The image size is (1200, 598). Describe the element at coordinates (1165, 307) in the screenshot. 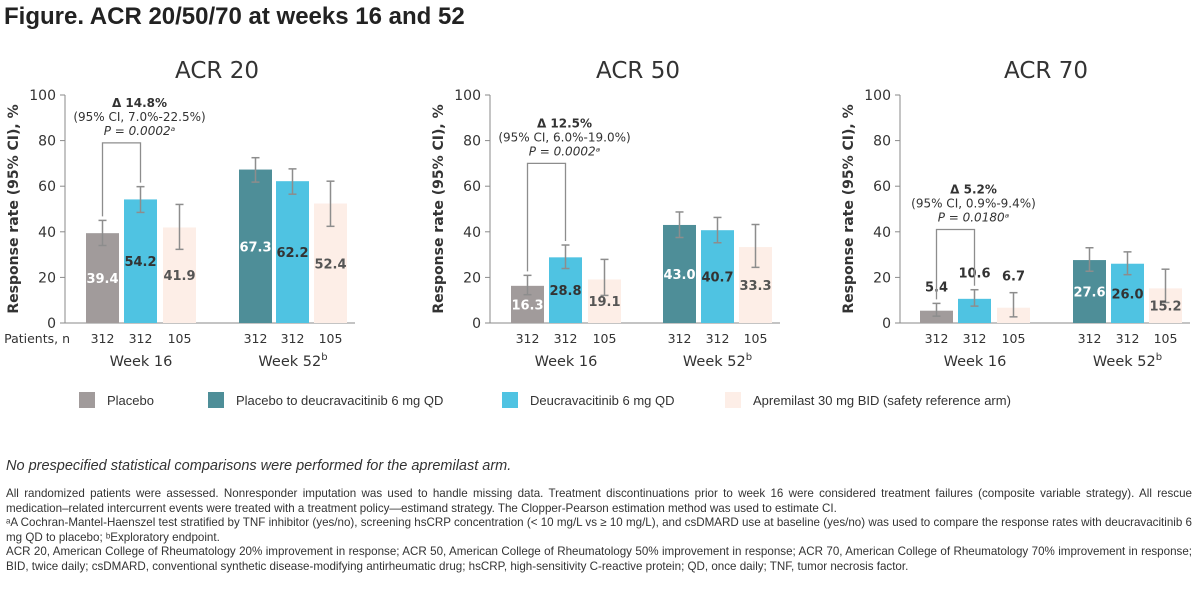

I see `bar-value-label: 15.2` at that location.